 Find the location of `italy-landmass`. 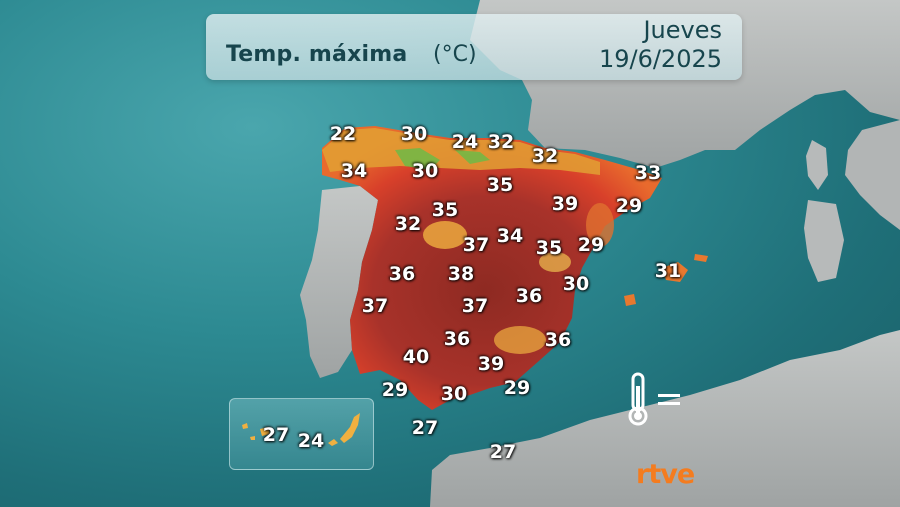

italy-landmass is located at coordinates (872, 175).